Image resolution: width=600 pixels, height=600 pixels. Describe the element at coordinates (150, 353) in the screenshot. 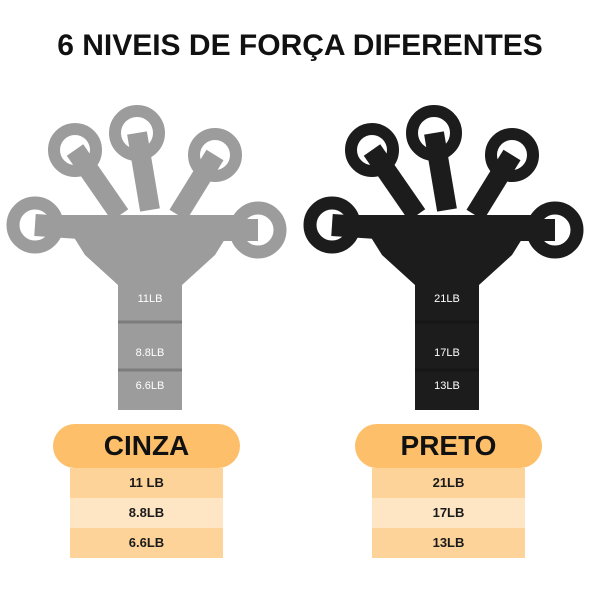

I see `grip-label: 8.8LB` at that location.